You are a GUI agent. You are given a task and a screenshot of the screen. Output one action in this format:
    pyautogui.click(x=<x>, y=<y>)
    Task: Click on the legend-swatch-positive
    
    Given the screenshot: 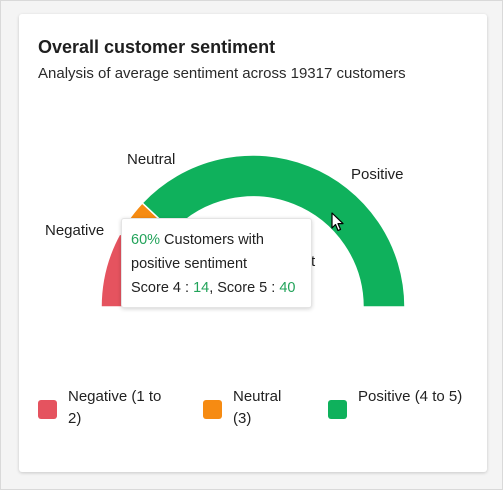 What is the action you would take?
    pyautogui.click(x=337, y=409)
    